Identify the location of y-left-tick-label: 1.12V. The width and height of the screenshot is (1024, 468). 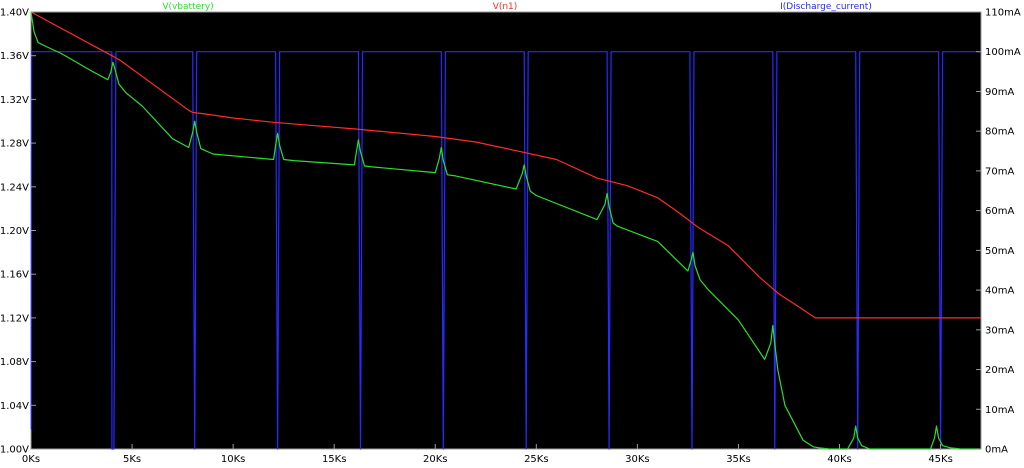
(14, 318).